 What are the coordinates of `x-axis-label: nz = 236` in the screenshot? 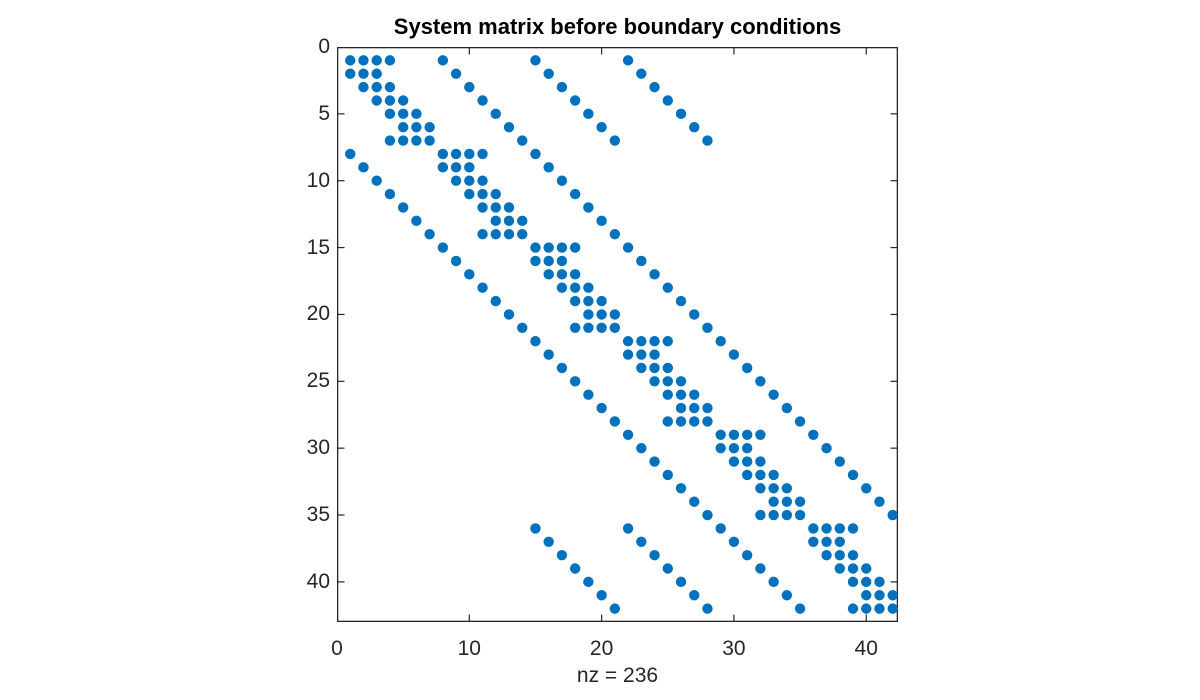 It's located at (617, 675).